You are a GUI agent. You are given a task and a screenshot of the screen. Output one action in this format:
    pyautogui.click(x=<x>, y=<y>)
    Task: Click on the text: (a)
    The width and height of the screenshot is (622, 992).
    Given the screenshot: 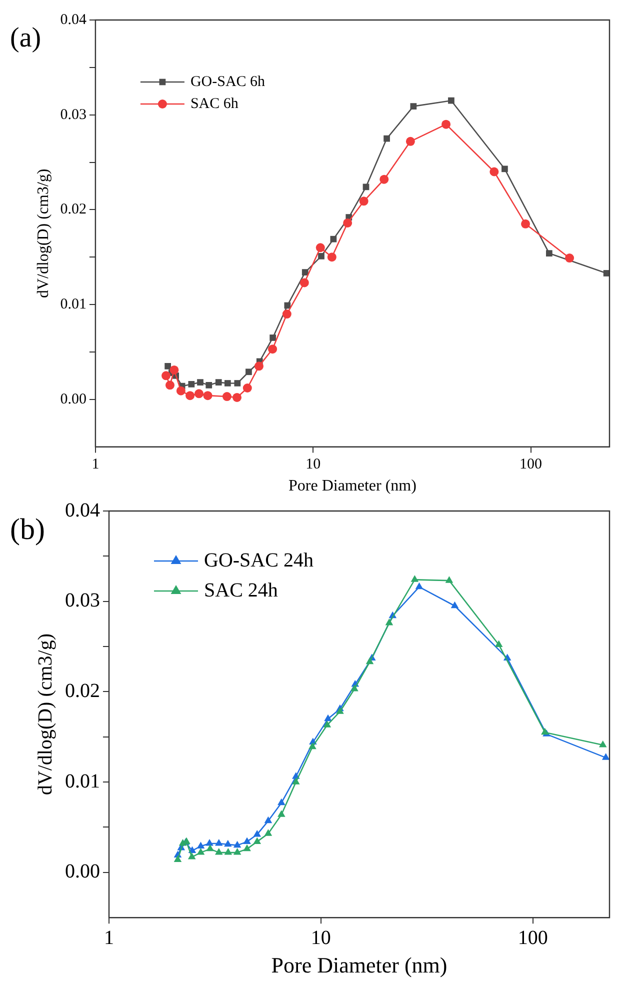 What is the action you would take?
    pyautogui.click(x=26, y=38)
    